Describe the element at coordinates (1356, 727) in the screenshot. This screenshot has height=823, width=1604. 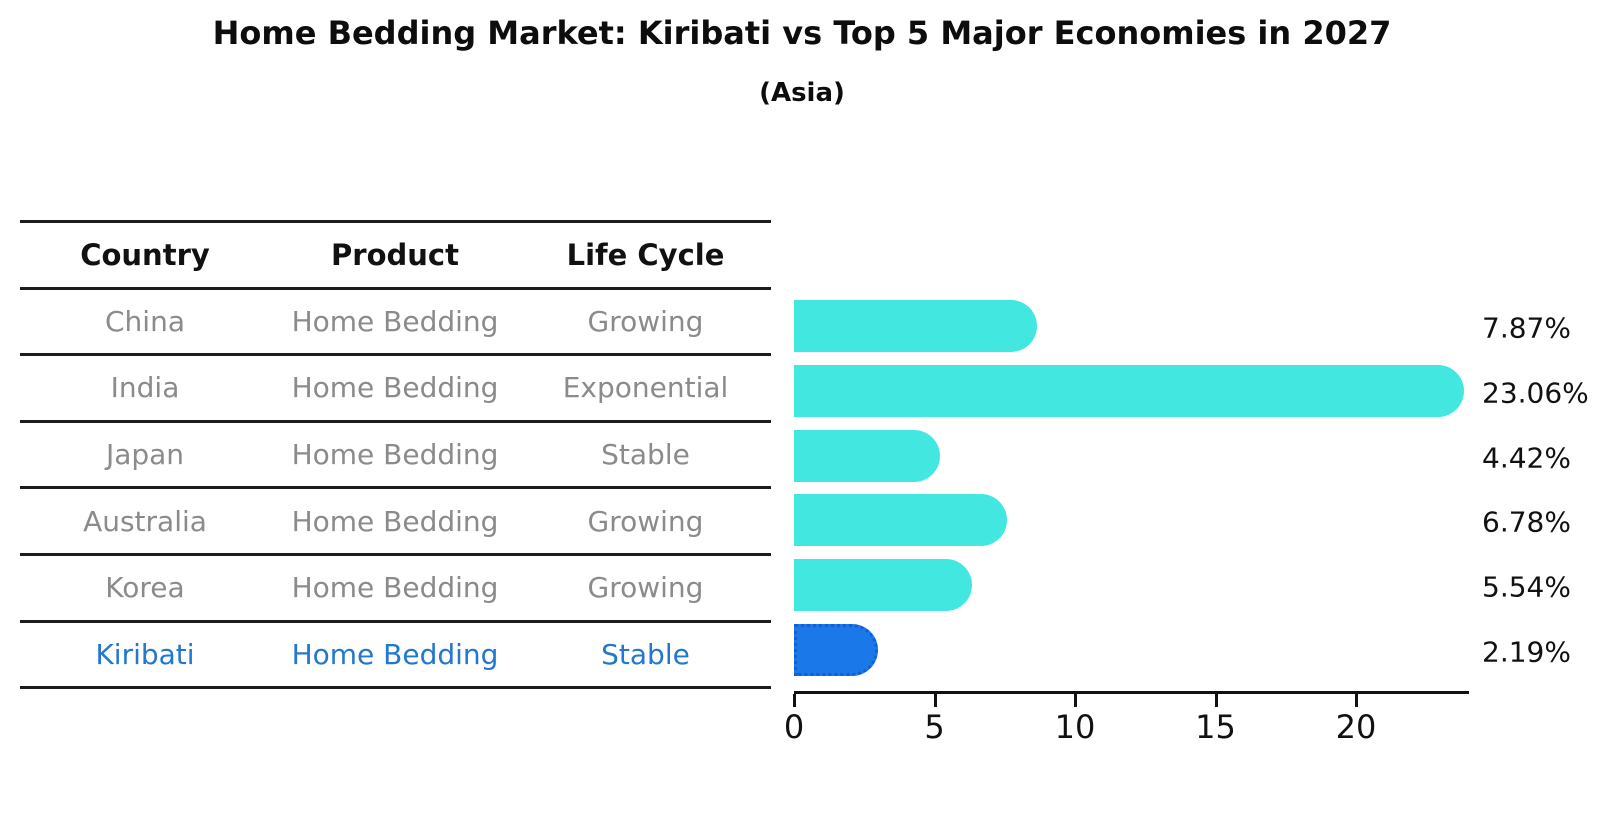
I see `x-axis-tick-label: 20` at that location.